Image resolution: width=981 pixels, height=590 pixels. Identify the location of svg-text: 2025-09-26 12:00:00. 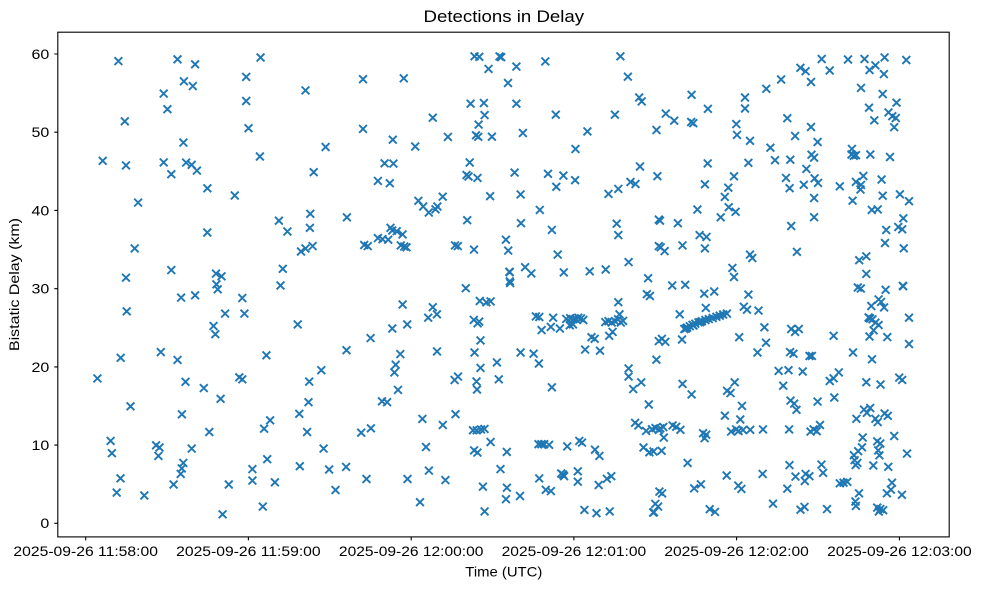
(411, 551).